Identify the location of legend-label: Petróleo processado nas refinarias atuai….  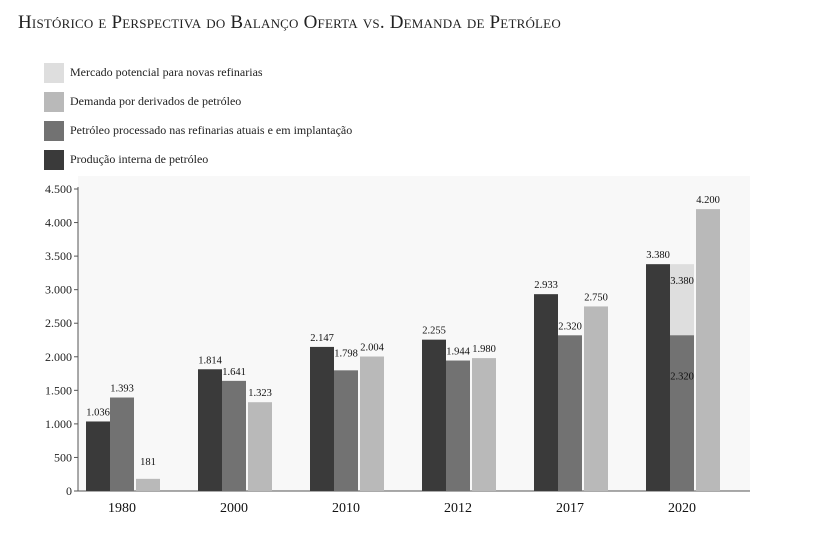
(211, 130).